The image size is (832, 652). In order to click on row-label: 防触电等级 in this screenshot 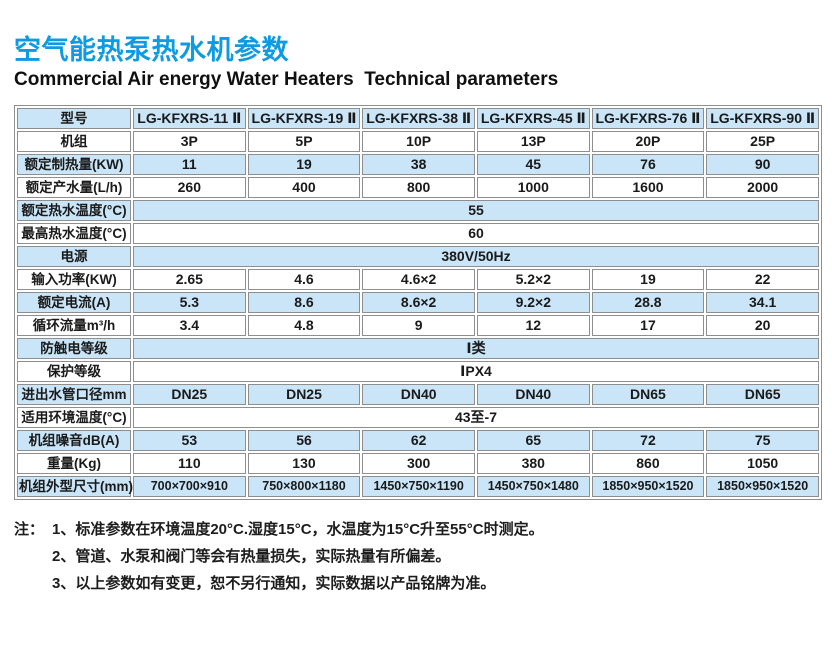, I will do `click(74, 348)`.